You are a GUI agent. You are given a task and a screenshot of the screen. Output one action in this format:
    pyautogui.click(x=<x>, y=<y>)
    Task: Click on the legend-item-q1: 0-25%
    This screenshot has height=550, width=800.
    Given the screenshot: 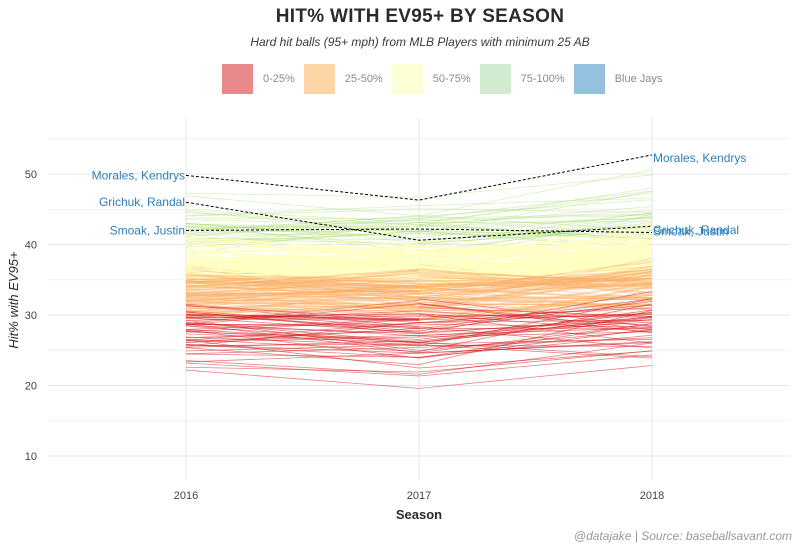 What is the action you would take?
    pyautogui.click(x=263, y=79)
    